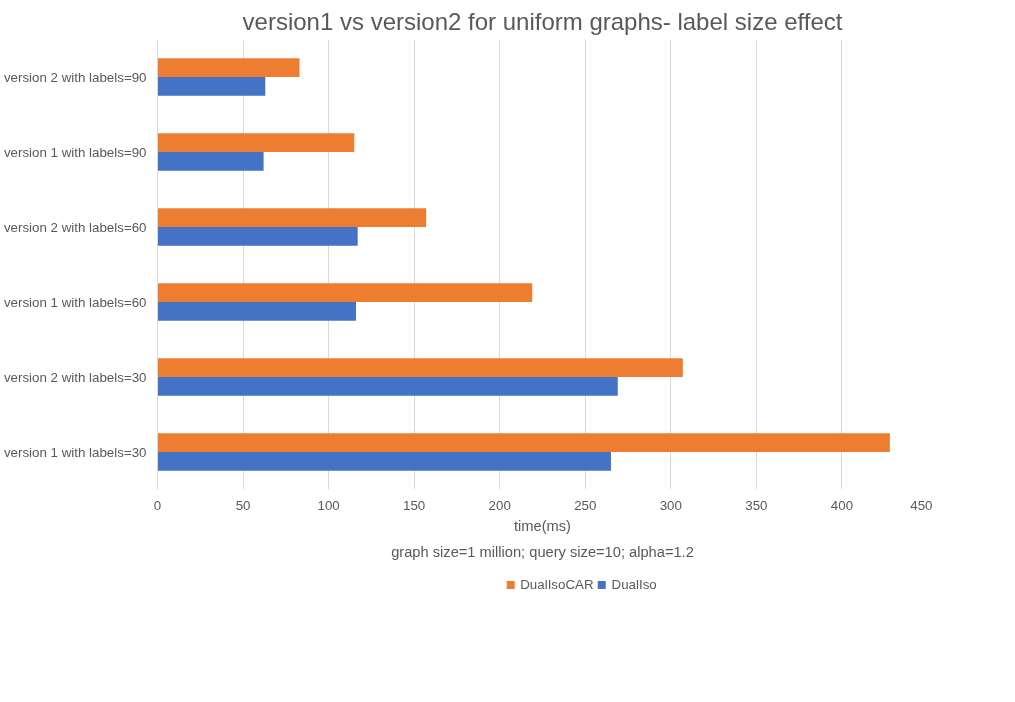 Image resolution: width=1015 pixels, height=702 pixels. I want to click on x-tick-label: 300, so click(670, 505).